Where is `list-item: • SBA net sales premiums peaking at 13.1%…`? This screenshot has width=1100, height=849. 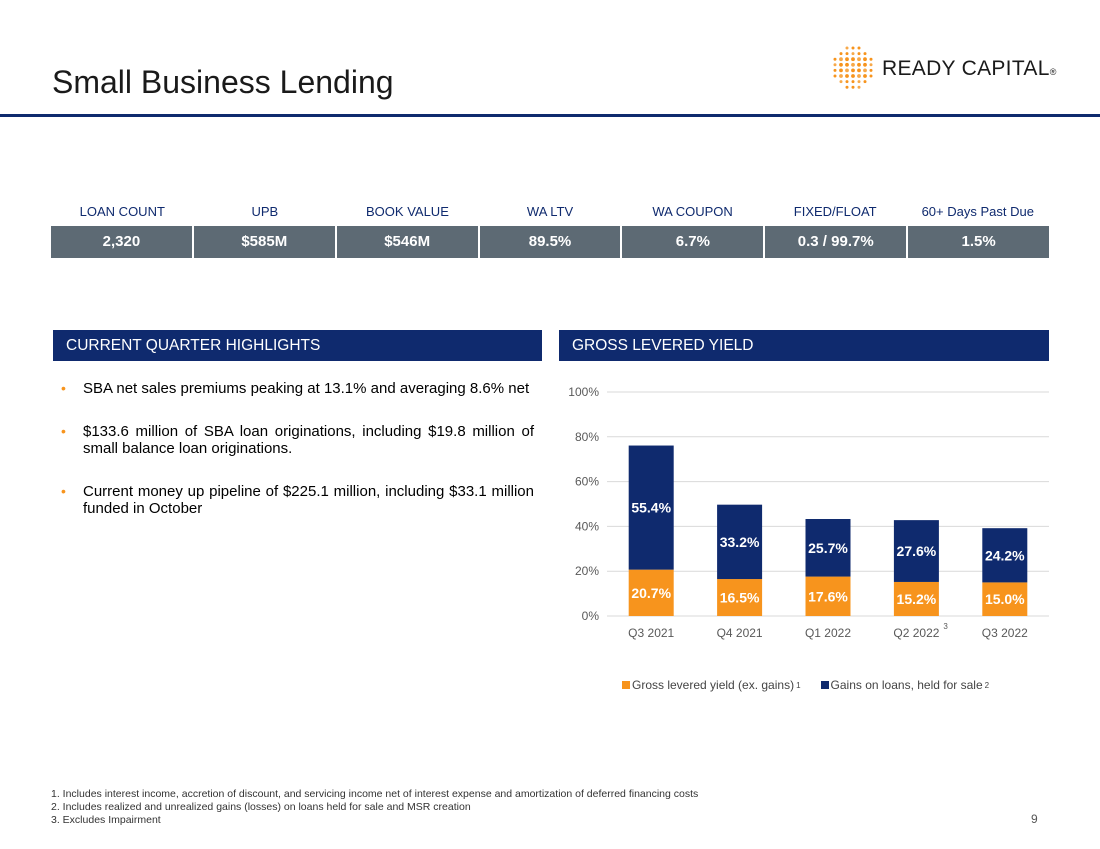 list-item: • SBA net sales premiums peaking at 13.1%… is located at coordinates (297, 388).